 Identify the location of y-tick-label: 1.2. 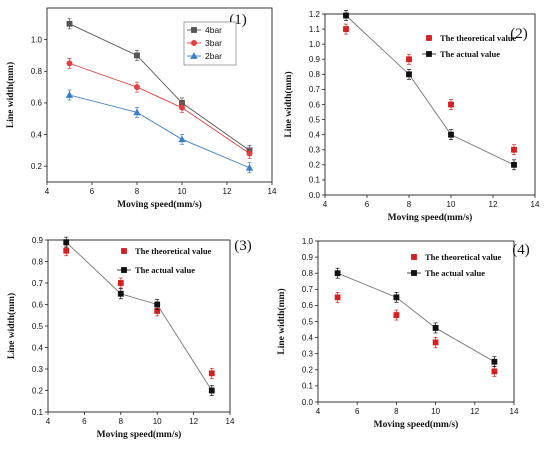
(315, 14).